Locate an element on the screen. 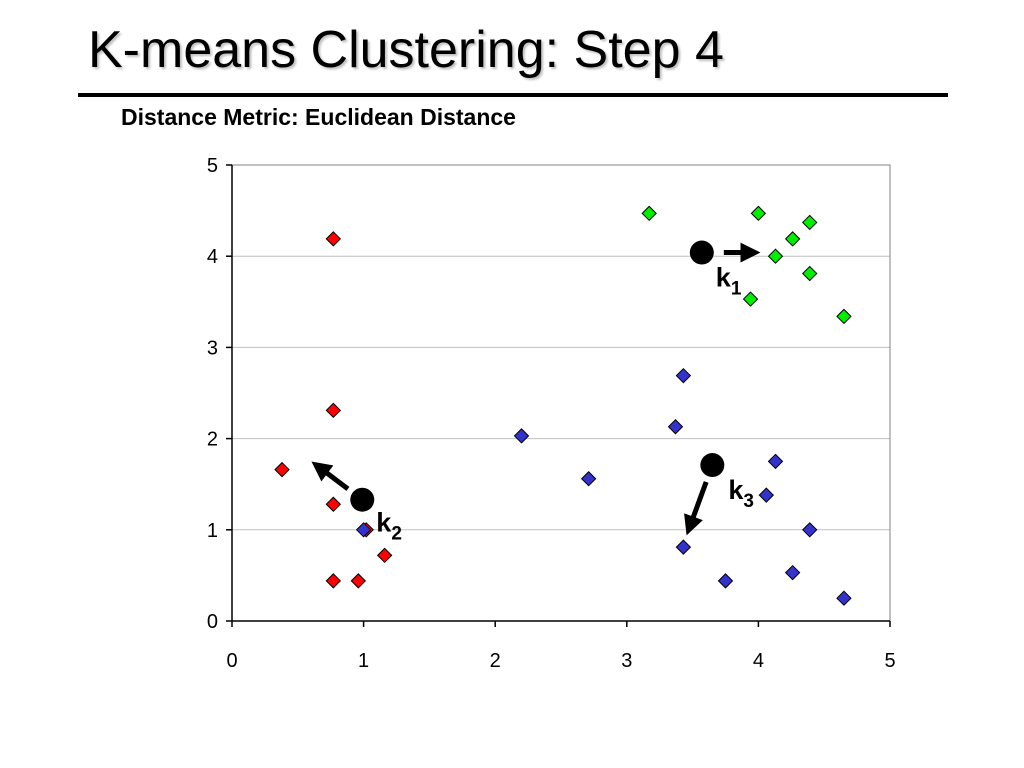  x-tick-label-1: 1 is located at coordinates (363, 661).